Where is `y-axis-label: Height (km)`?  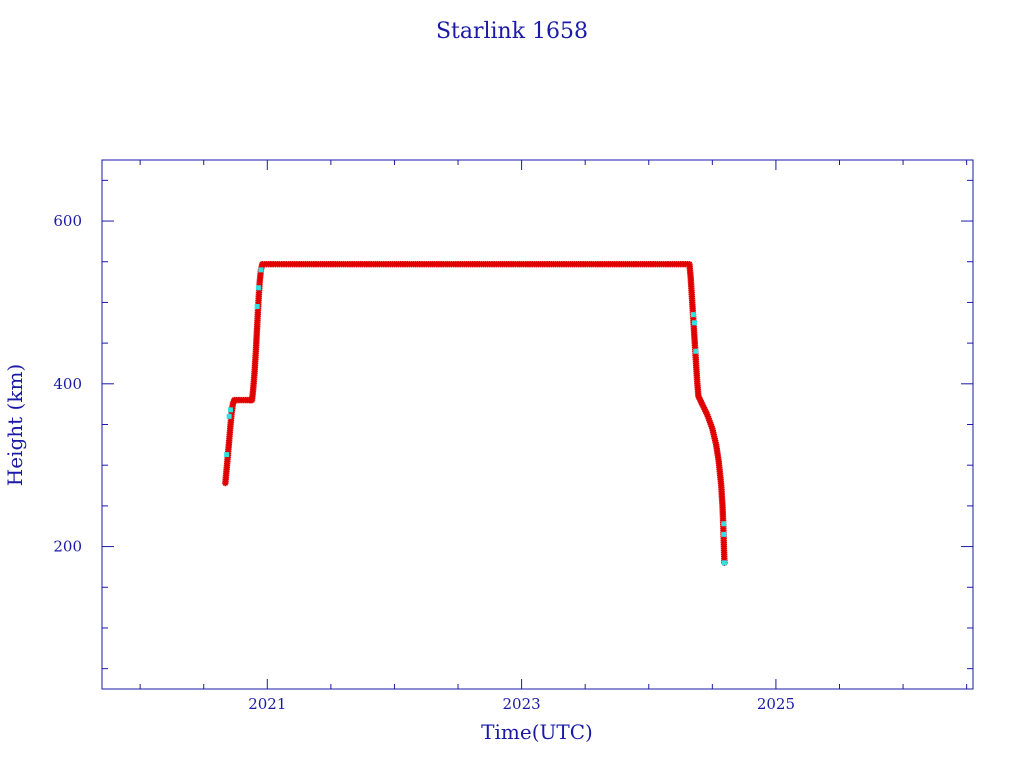
y-axis-label: Height (km) is located at coordinates (15, 425).